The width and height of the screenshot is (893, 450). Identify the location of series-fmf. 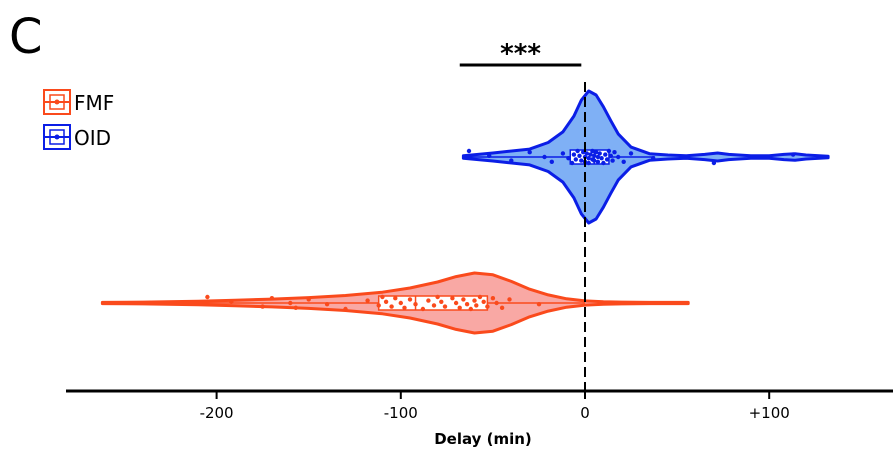
(395, 303).